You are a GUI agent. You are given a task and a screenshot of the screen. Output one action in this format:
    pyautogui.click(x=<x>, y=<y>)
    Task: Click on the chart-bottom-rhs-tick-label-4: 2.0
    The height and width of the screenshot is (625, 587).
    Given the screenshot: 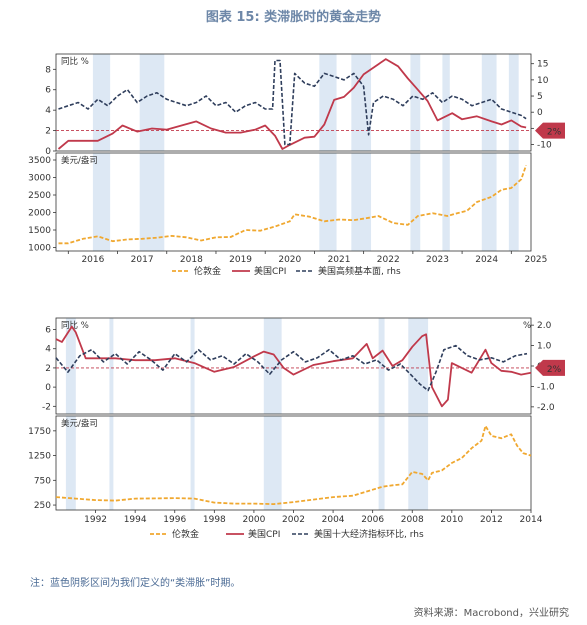 What is the action you would take?
    pyautogui.click(x=544, y=326)
    